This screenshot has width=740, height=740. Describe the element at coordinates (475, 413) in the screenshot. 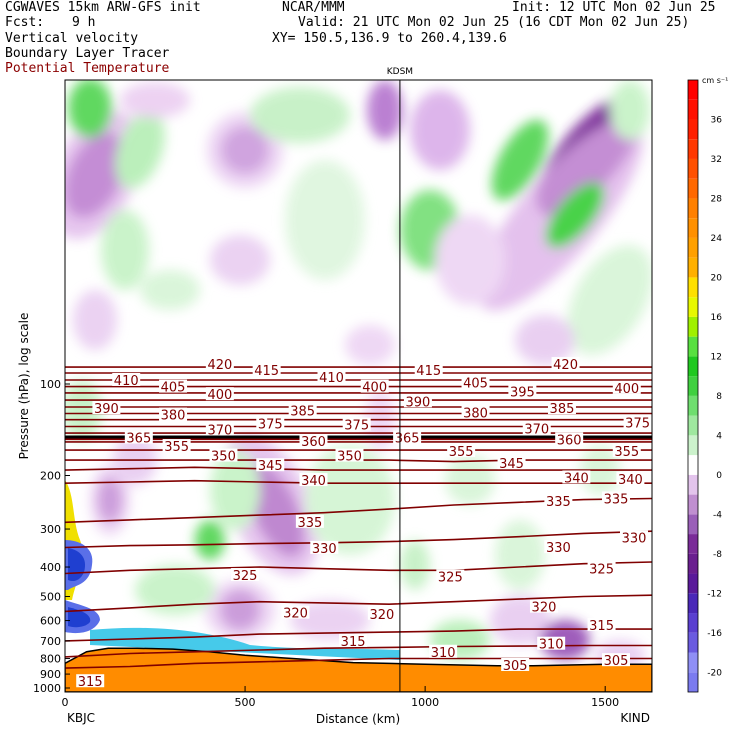

I see `theta-label: 380` at that location.